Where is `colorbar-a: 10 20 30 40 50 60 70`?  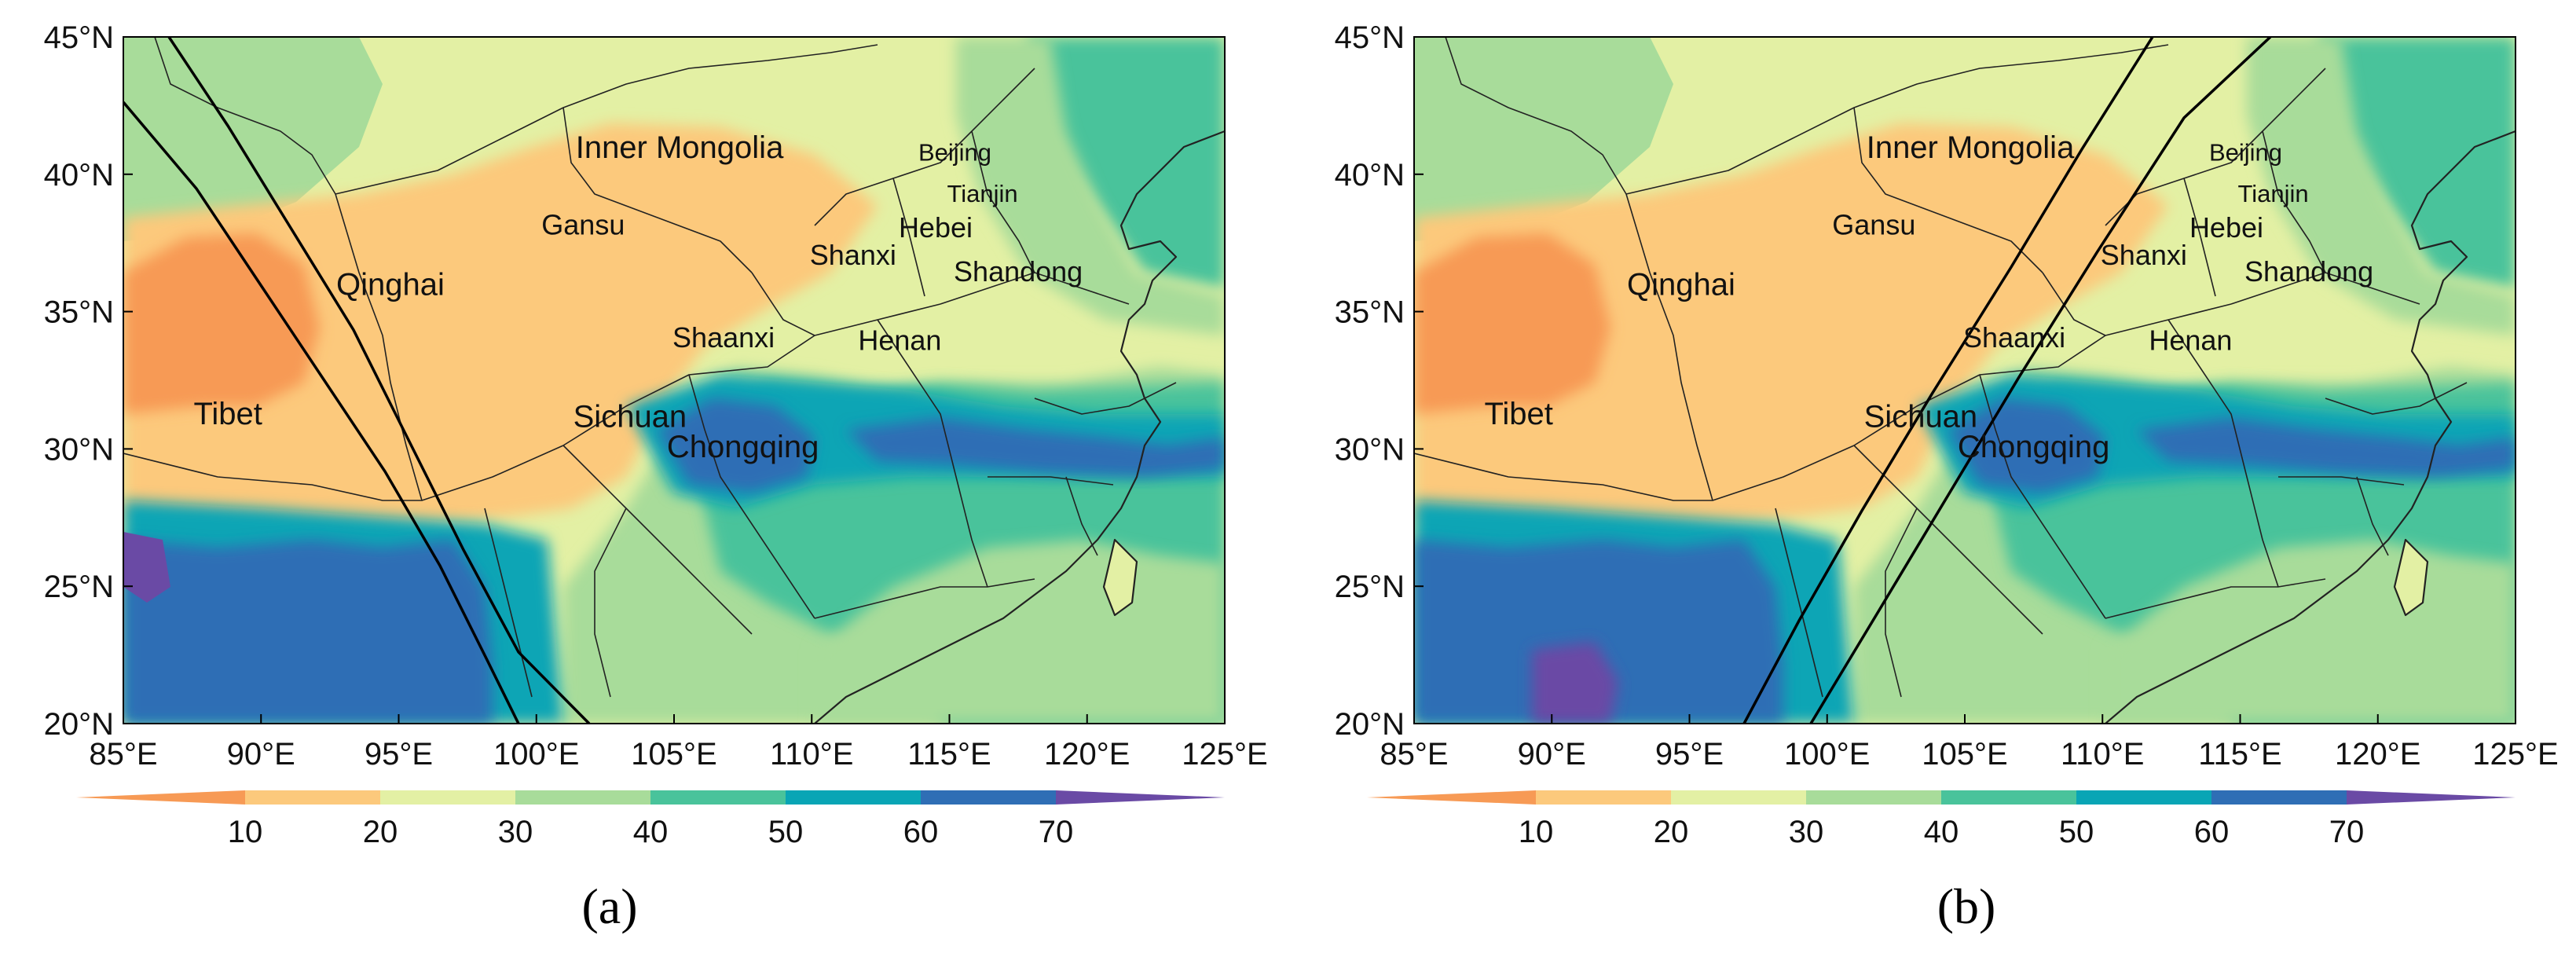
colorbar-a: 10 20 30 40 50 60 70 is located at coordinates (650, 819).